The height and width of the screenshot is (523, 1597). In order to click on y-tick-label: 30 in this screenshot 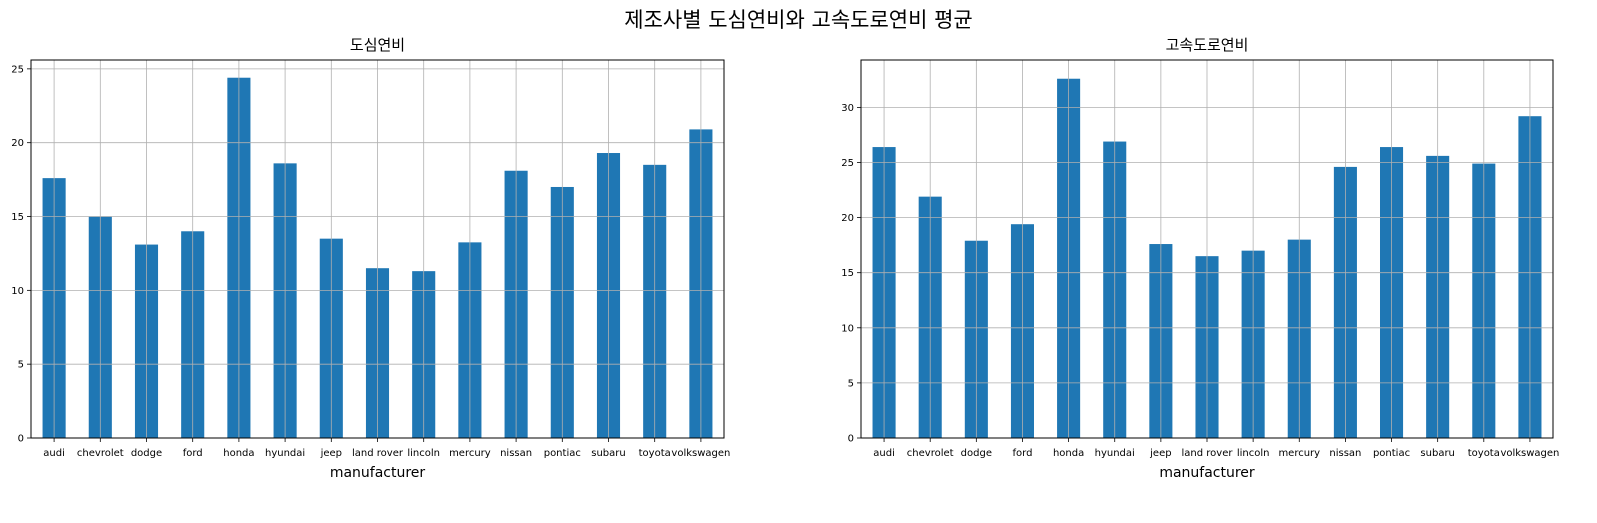, I will do `click(847, 108)`.